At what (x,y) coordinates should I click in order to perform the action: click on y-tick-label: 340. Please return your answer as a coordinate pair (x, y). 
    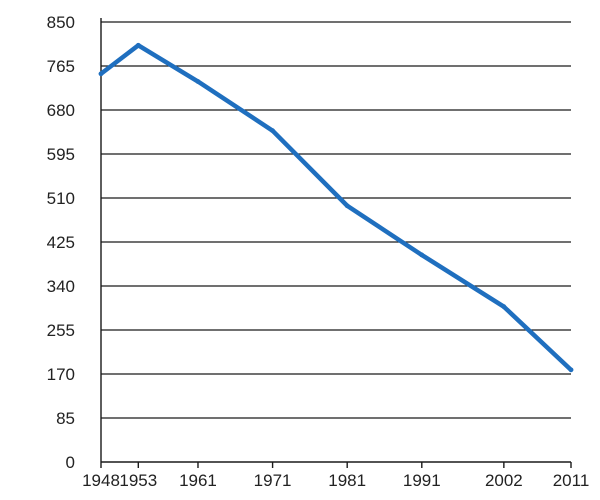
    Looking at the image, I should click on (61, 286).